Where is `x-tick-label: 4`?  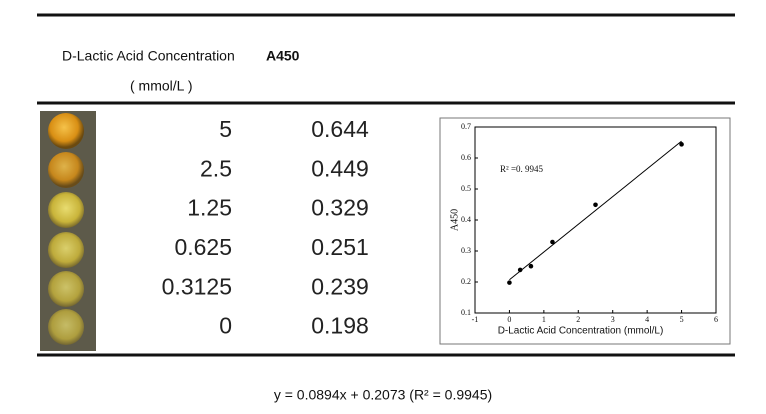 x-tick-label: 4 is located at coordinates (647, 319).